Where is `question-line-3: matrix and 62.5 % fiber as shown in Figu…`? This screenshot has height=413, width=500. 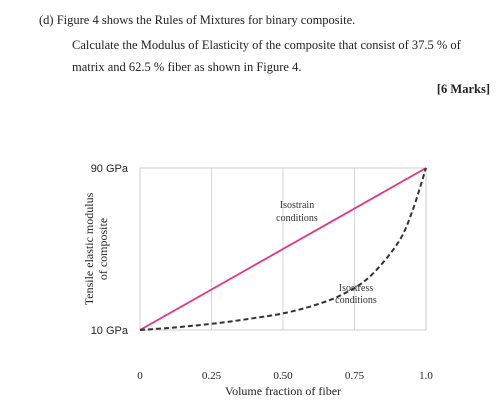 question-line-3: matrix and 62.5 % fiber as shown in Figu… is located at coordinates (187, 67).